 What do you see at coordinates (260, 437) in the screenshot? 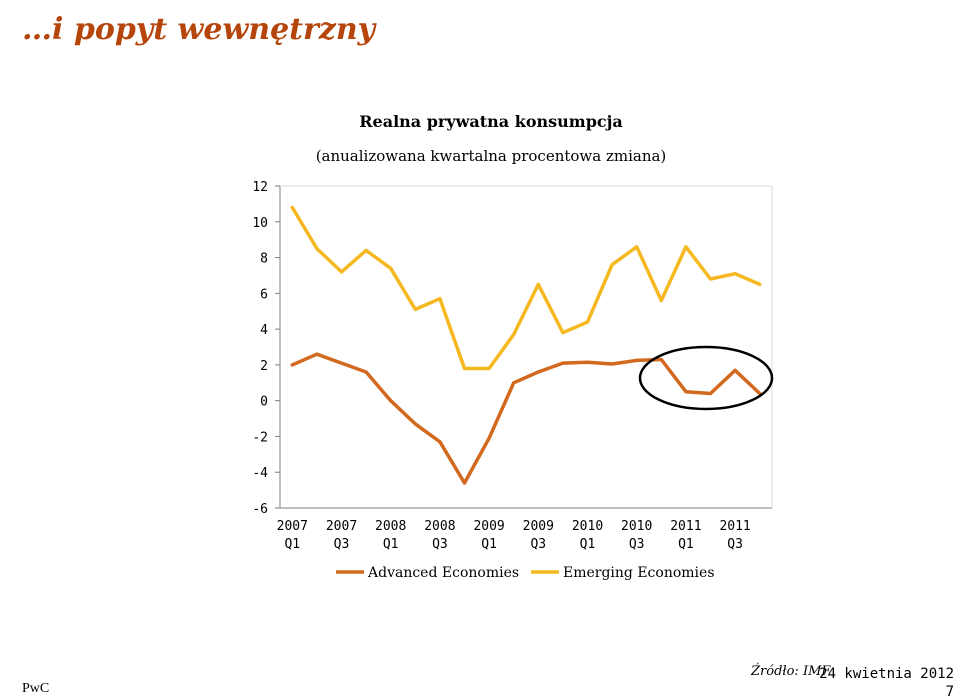
I see `y-tick-label: -2` at bounding box center [260, 437].